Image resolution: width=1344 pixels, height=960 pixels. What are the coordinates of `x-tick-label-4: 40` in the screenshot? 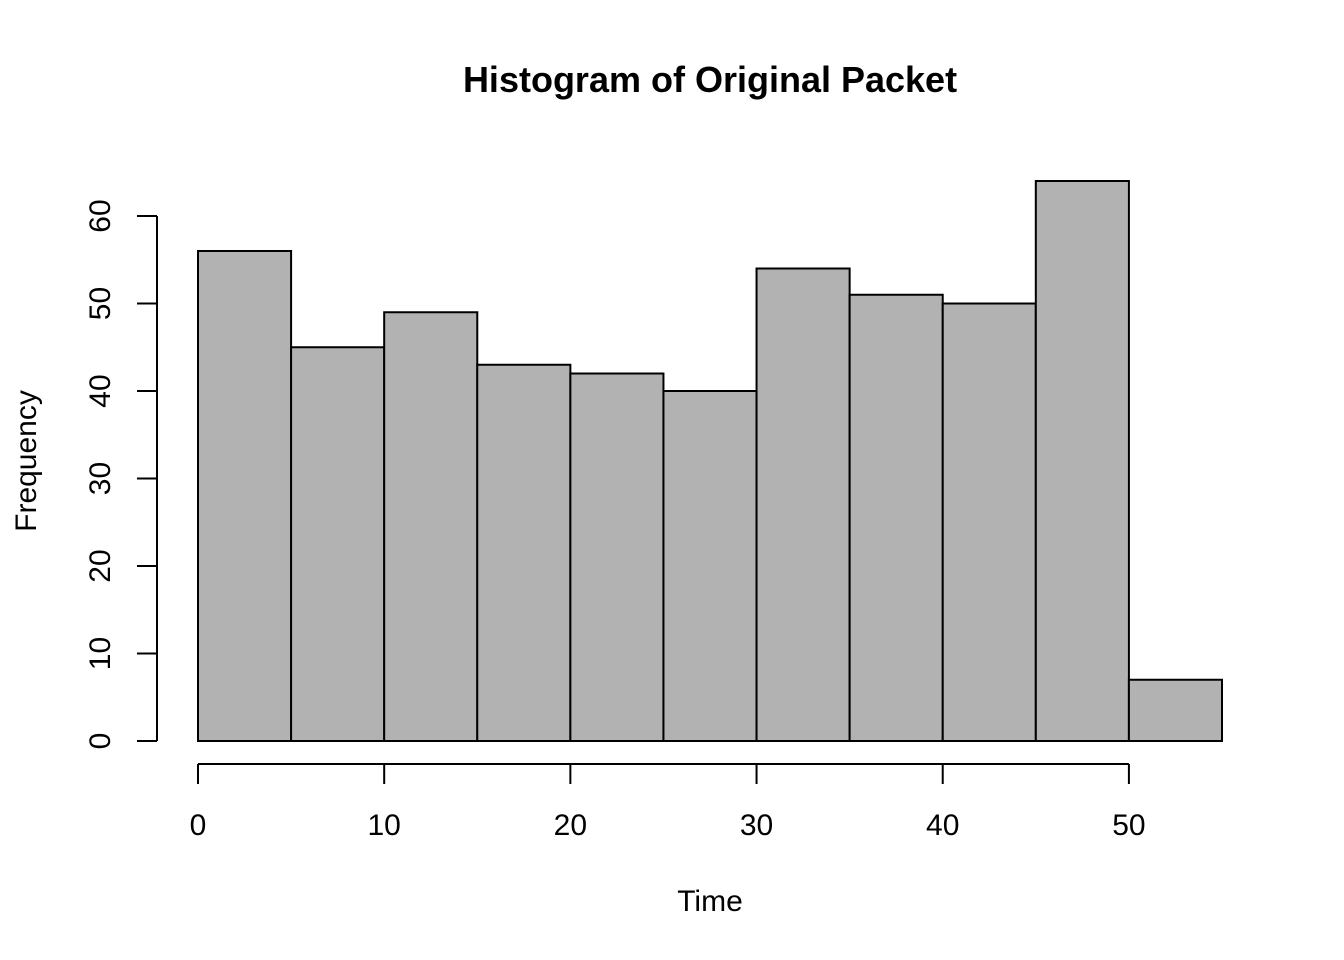 It's located at (942, 825).